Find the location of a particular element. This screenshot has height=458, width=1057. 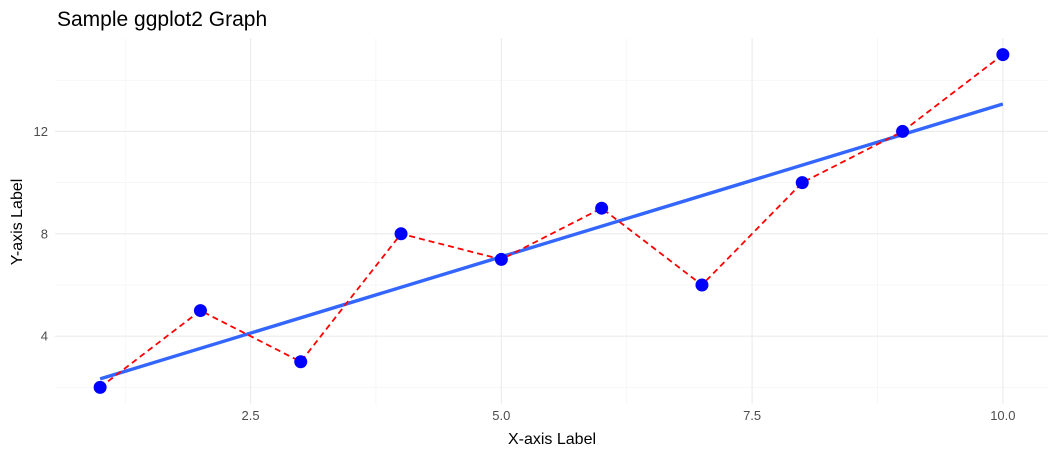

x-axis-ticks: 2.5 5.0 7.5 10.0 is located at coordinates (629, 415).